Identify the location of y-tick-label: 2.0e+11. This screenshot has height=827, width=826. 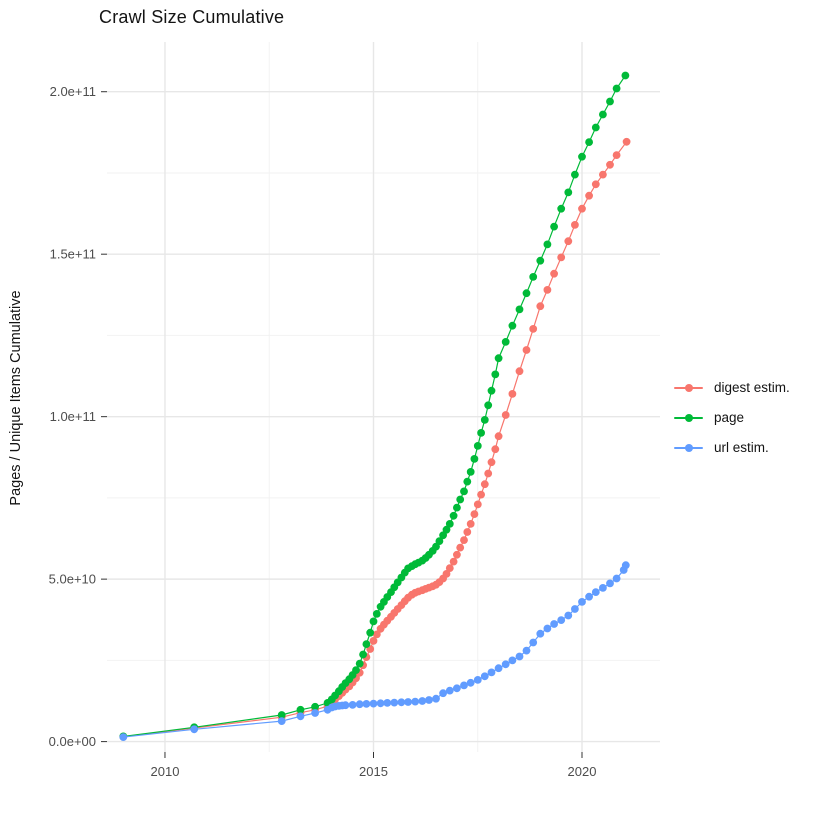
(73, 91).